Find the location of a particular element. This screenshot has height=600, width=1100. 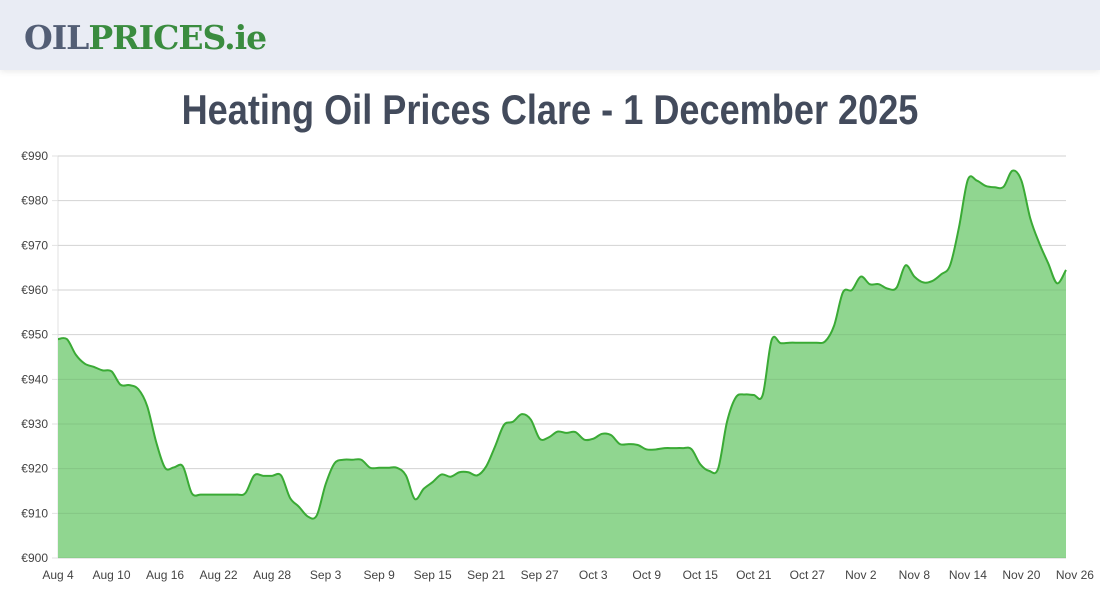

x-tick-label: Oct 9 is located at coordinates (646, 575).